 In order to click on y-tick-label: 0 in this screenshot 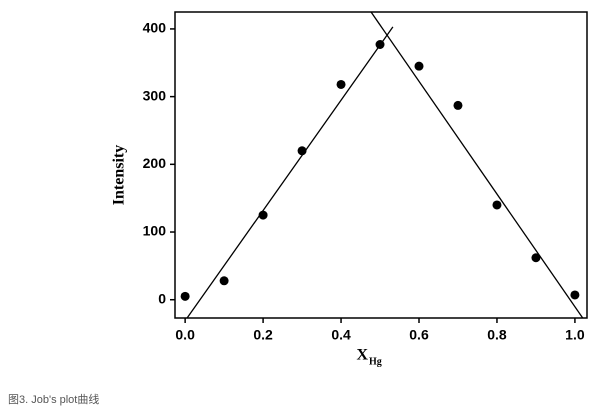, I will do `click(162, 298)`.